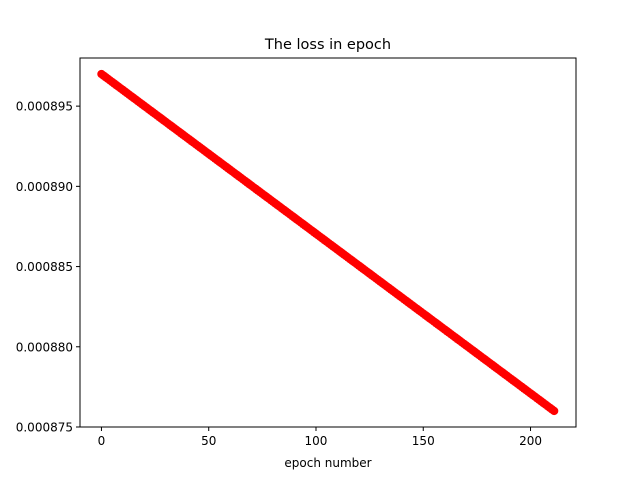  Describe the element at coordinates (327, 45) in the screenshot. I see `chart-title: The loss in epoch` at that location.